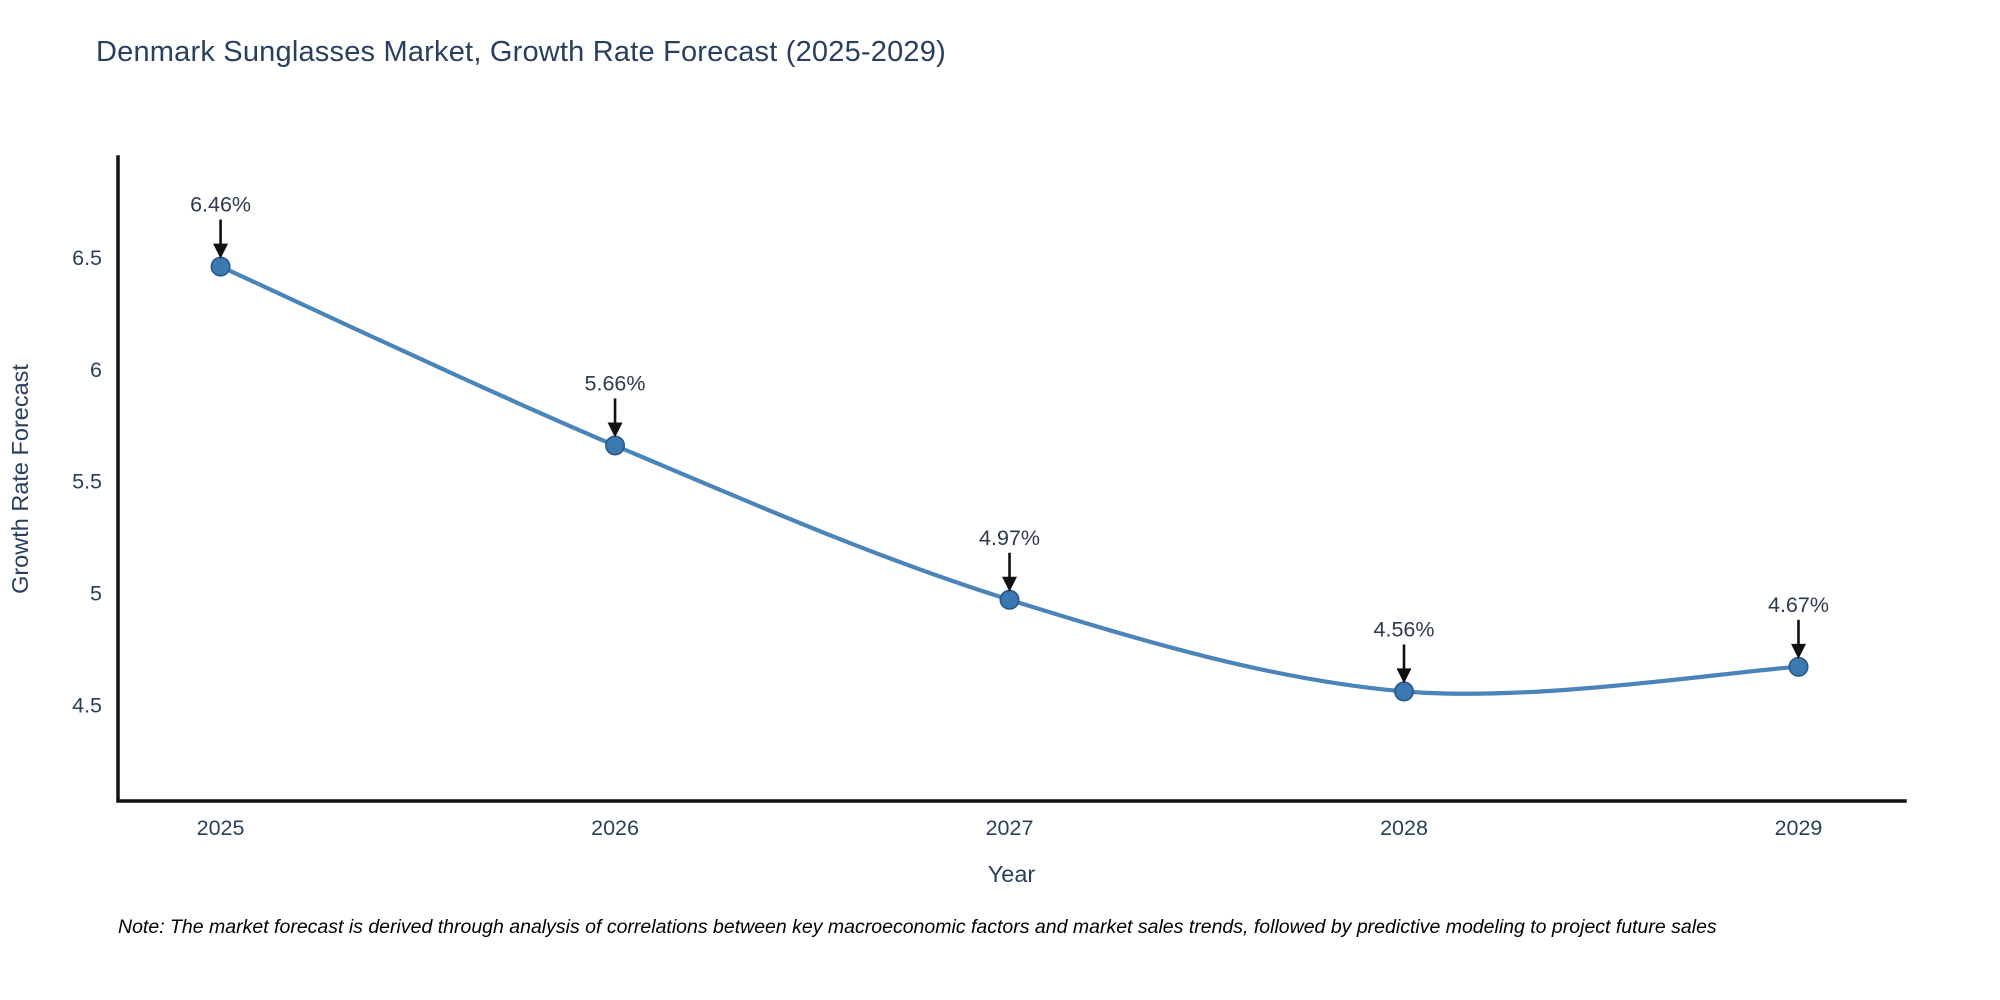 The height and width of the screenshot is (1000, 2000). What do you see at coordinates (1012, 874) in the screenshot?
I see `x-axis-title: Year` at bounding box center [1012, 874].